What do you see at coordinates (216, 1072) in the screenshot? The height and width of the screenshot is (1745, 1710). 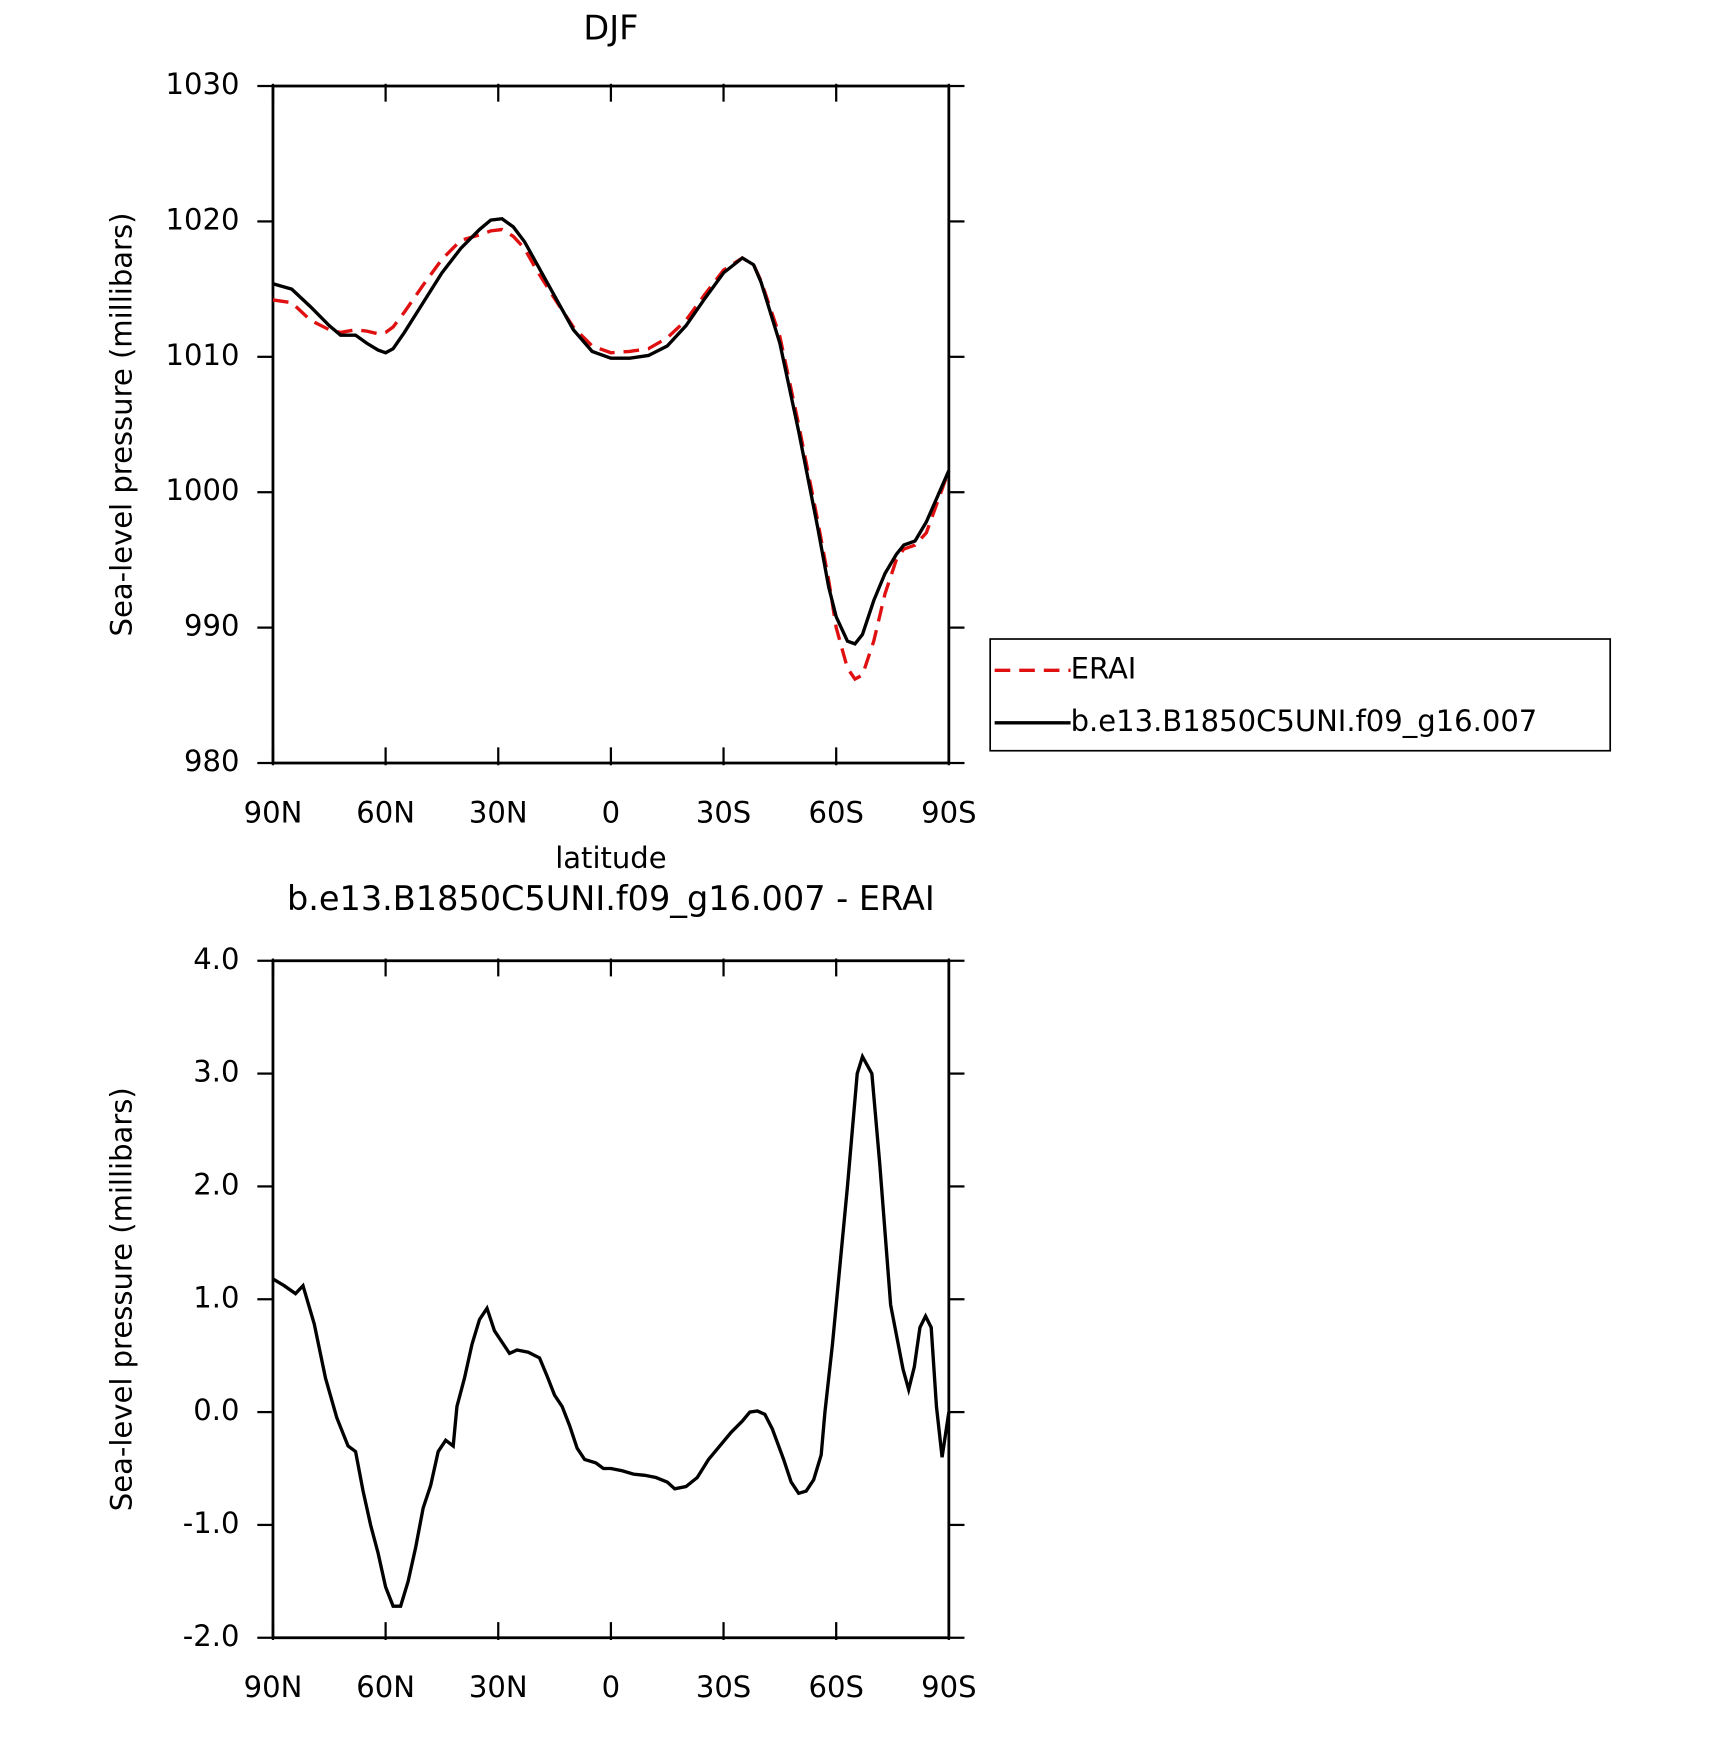 I see `y-tick-label: 3.0` at bounding box center [216, 1072].